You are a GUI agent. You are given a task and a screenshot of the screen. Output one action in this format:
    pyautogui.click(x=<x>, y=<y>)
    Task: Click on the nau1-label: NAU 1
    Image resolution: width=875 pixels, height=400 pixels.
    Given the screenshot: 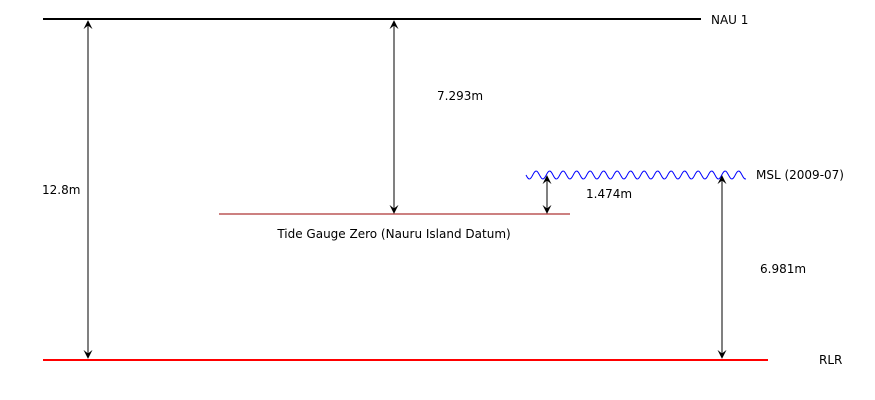 What is the action you would take?
    pyautogui.click(x=729, y=20)
    